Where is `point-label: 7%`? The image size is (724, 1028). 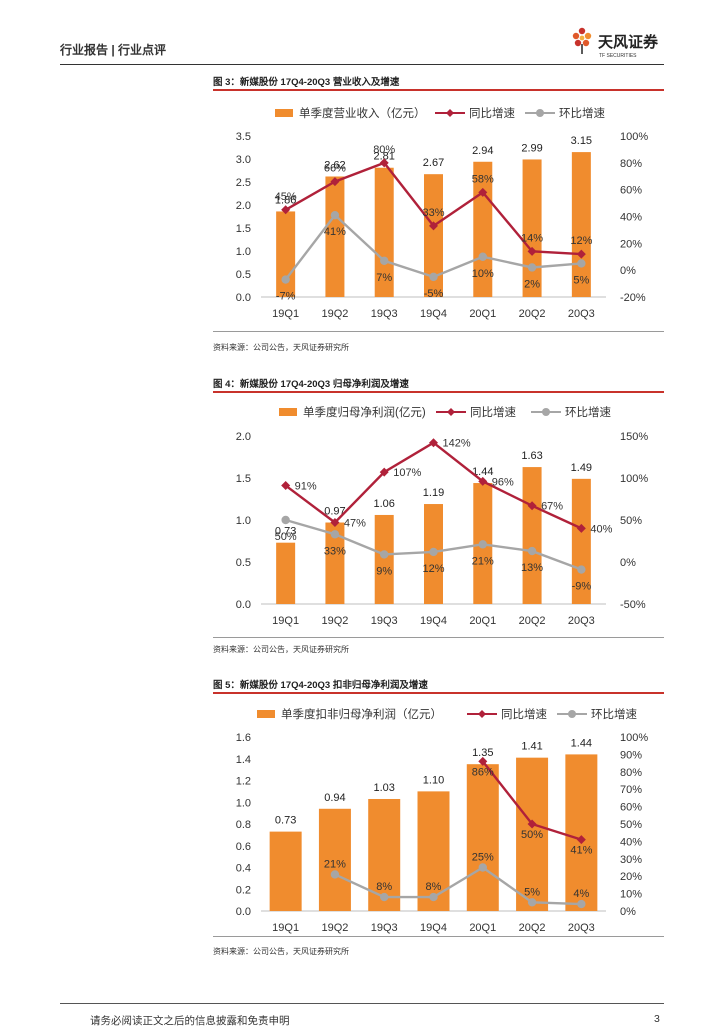 point-label: 7% is located at coordinates (384, 278).